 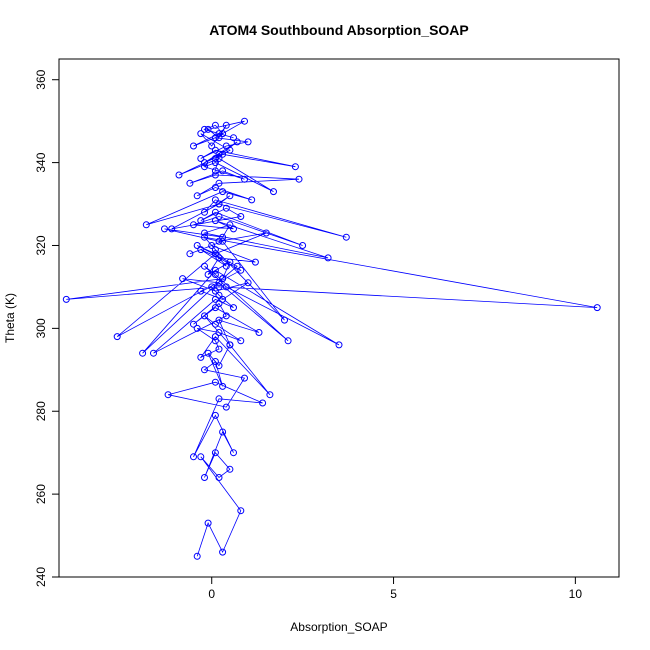 What do you see at coordinates (41, 79) in the screenshot?
I see `y-tick-label: 360` at bounding box center [41, 79].